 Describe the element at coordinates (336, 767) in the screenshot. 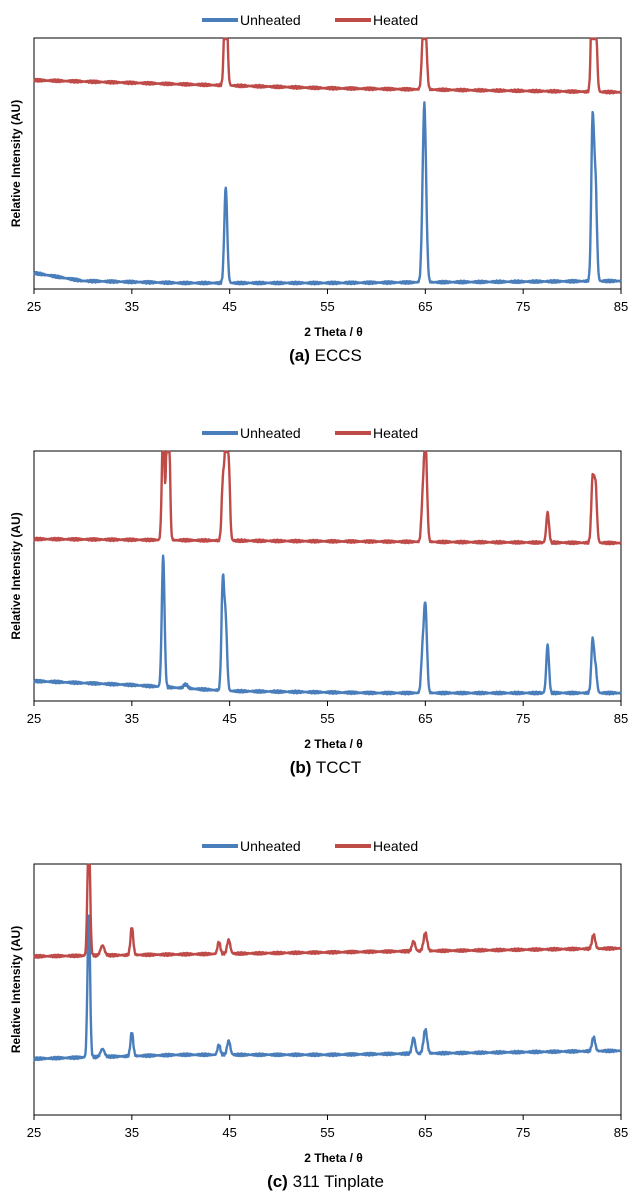

I see `caption-label: TCCT` at that location.